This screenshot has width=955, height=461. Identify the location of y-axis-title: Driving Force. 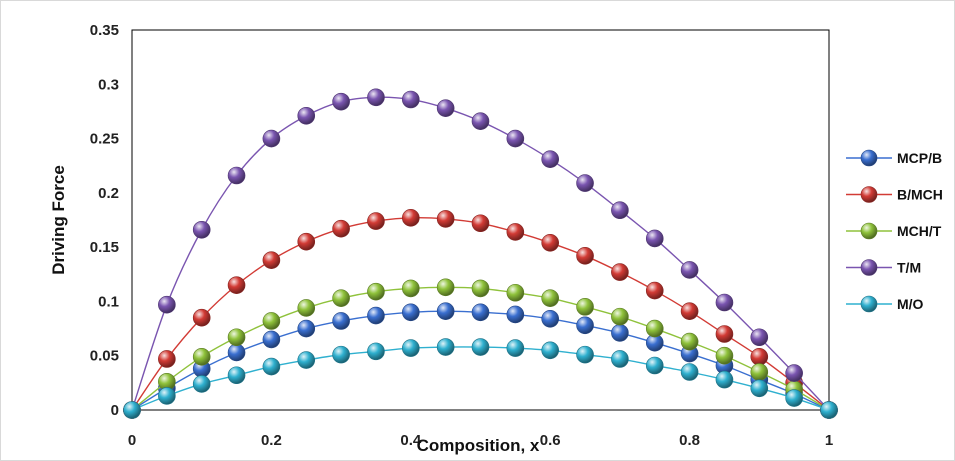
(58, 220).